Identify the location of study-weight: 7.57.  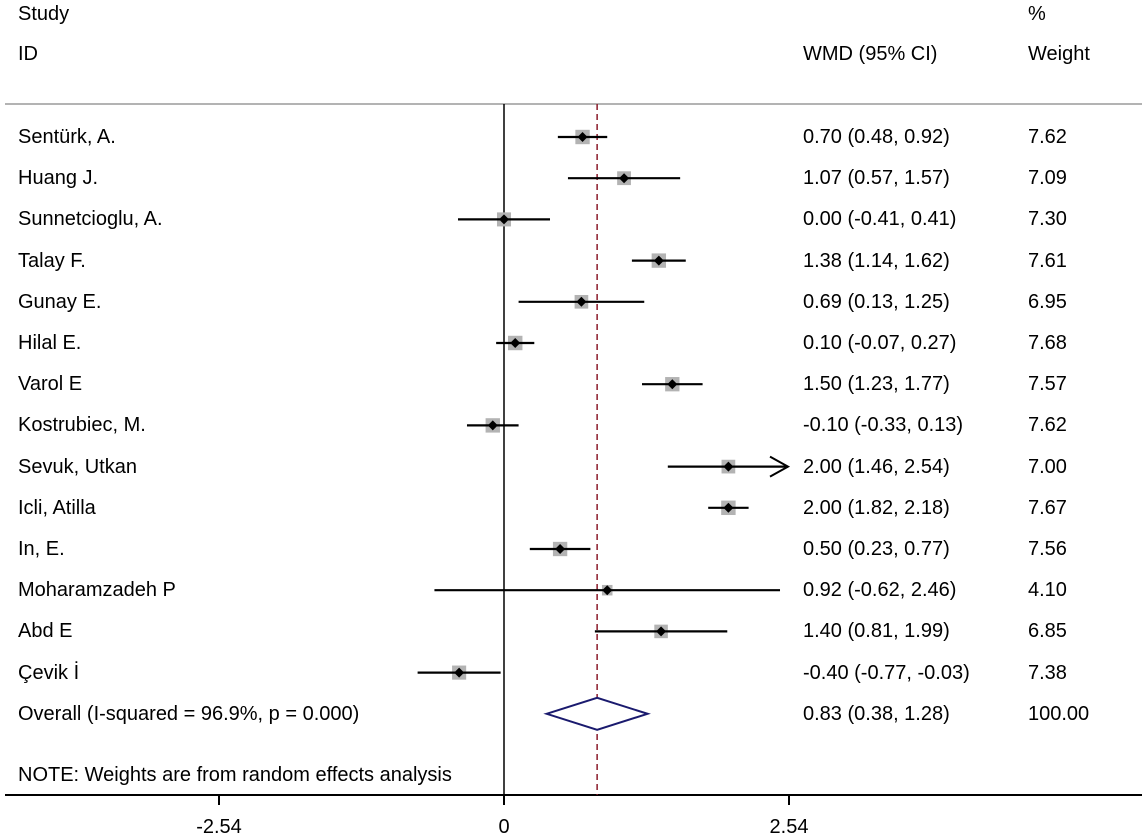
(1047, 384).